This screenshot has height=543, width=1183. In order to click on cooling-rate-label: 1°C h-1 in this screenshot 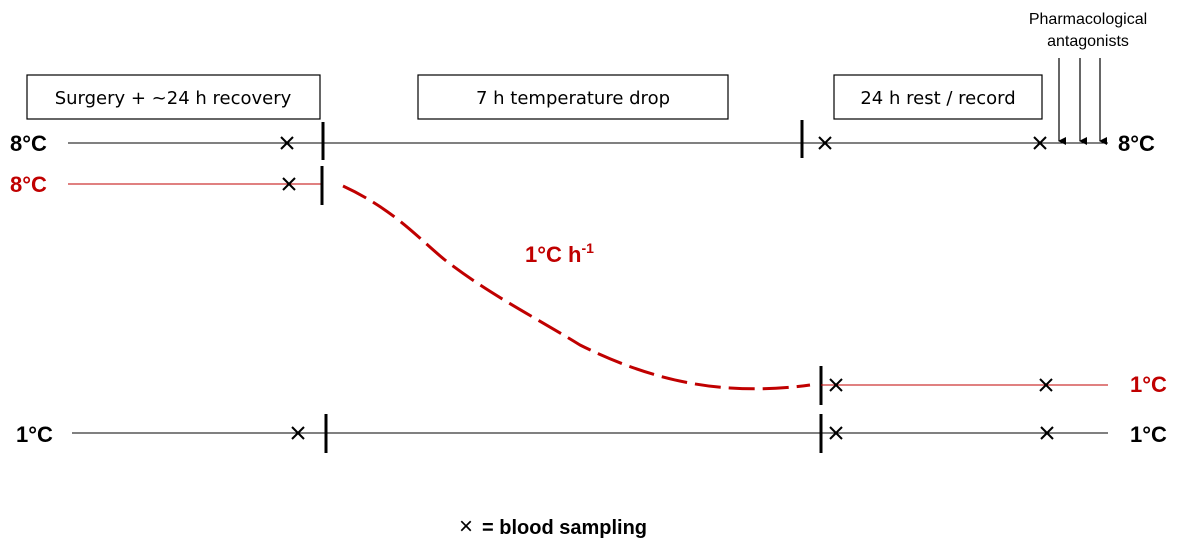, I will do `click(559, 253)`.